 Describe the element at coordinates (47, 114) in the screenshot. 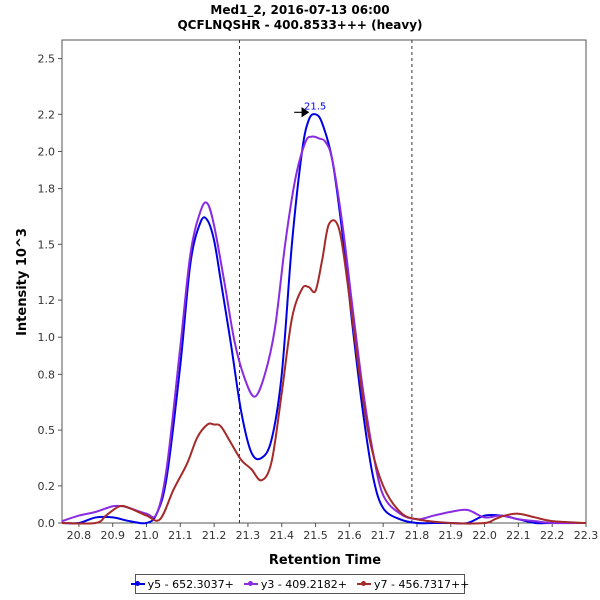

I see `y-tick-label: 2.2` at that location.